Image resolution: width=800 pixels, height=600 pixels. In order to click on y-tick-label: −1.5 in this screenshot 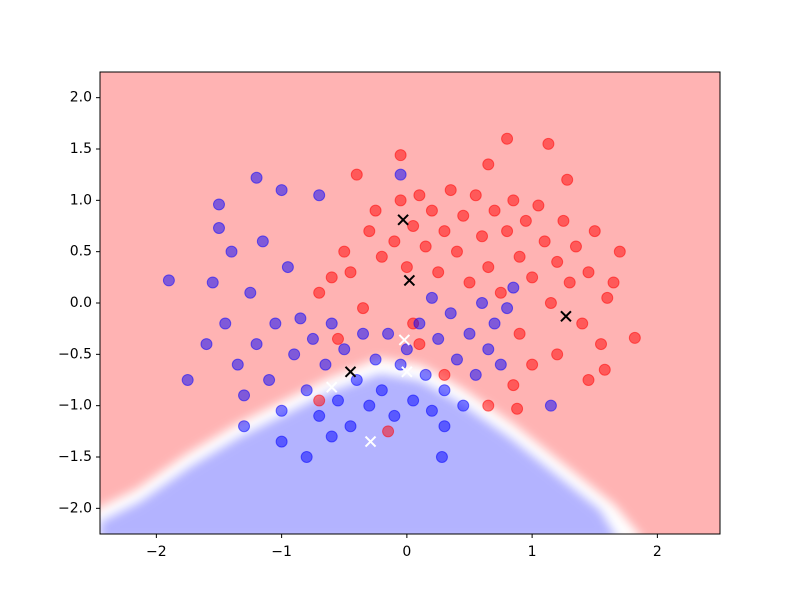, I will do `click(75, 457)`.